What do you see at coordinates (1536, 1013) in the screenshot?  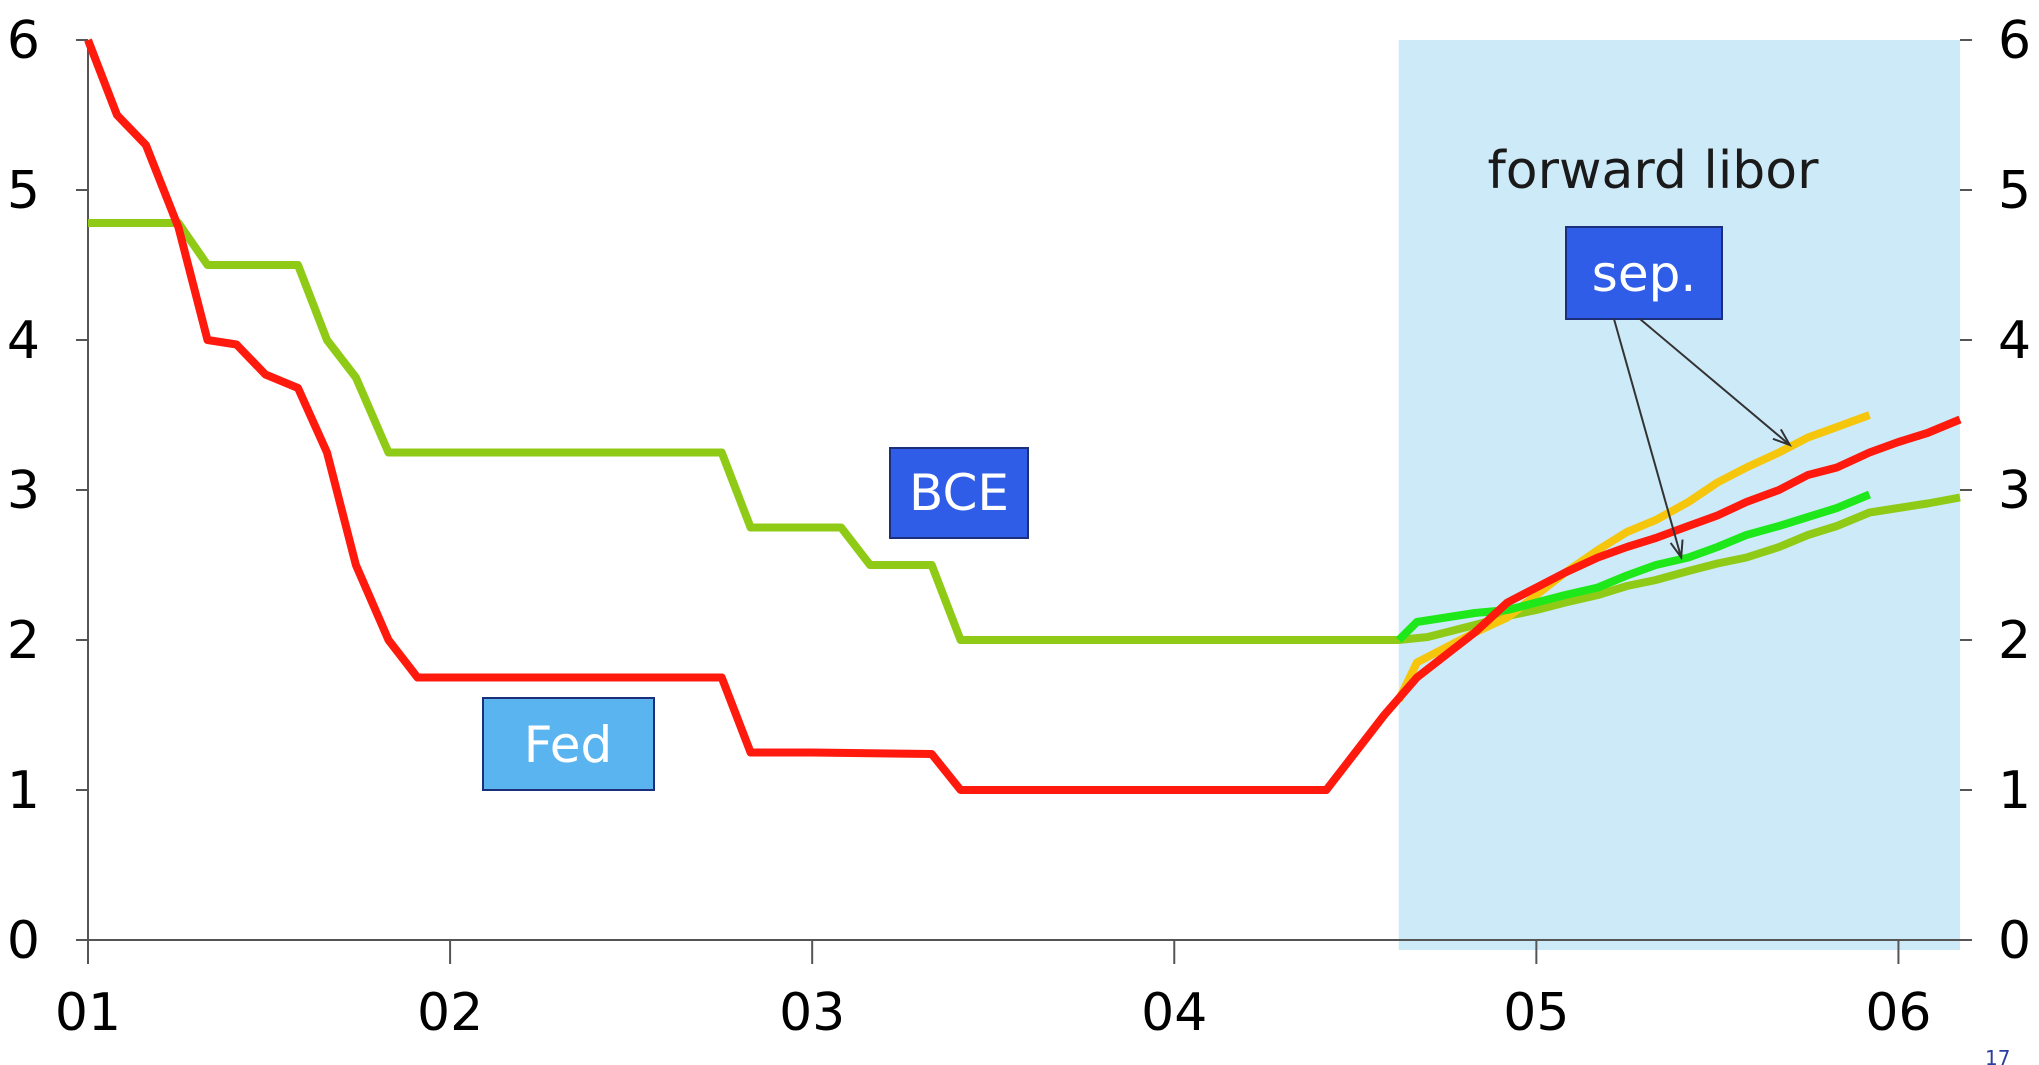 I see `x-tick-label: 05` at bounding box center [1536, 1013].